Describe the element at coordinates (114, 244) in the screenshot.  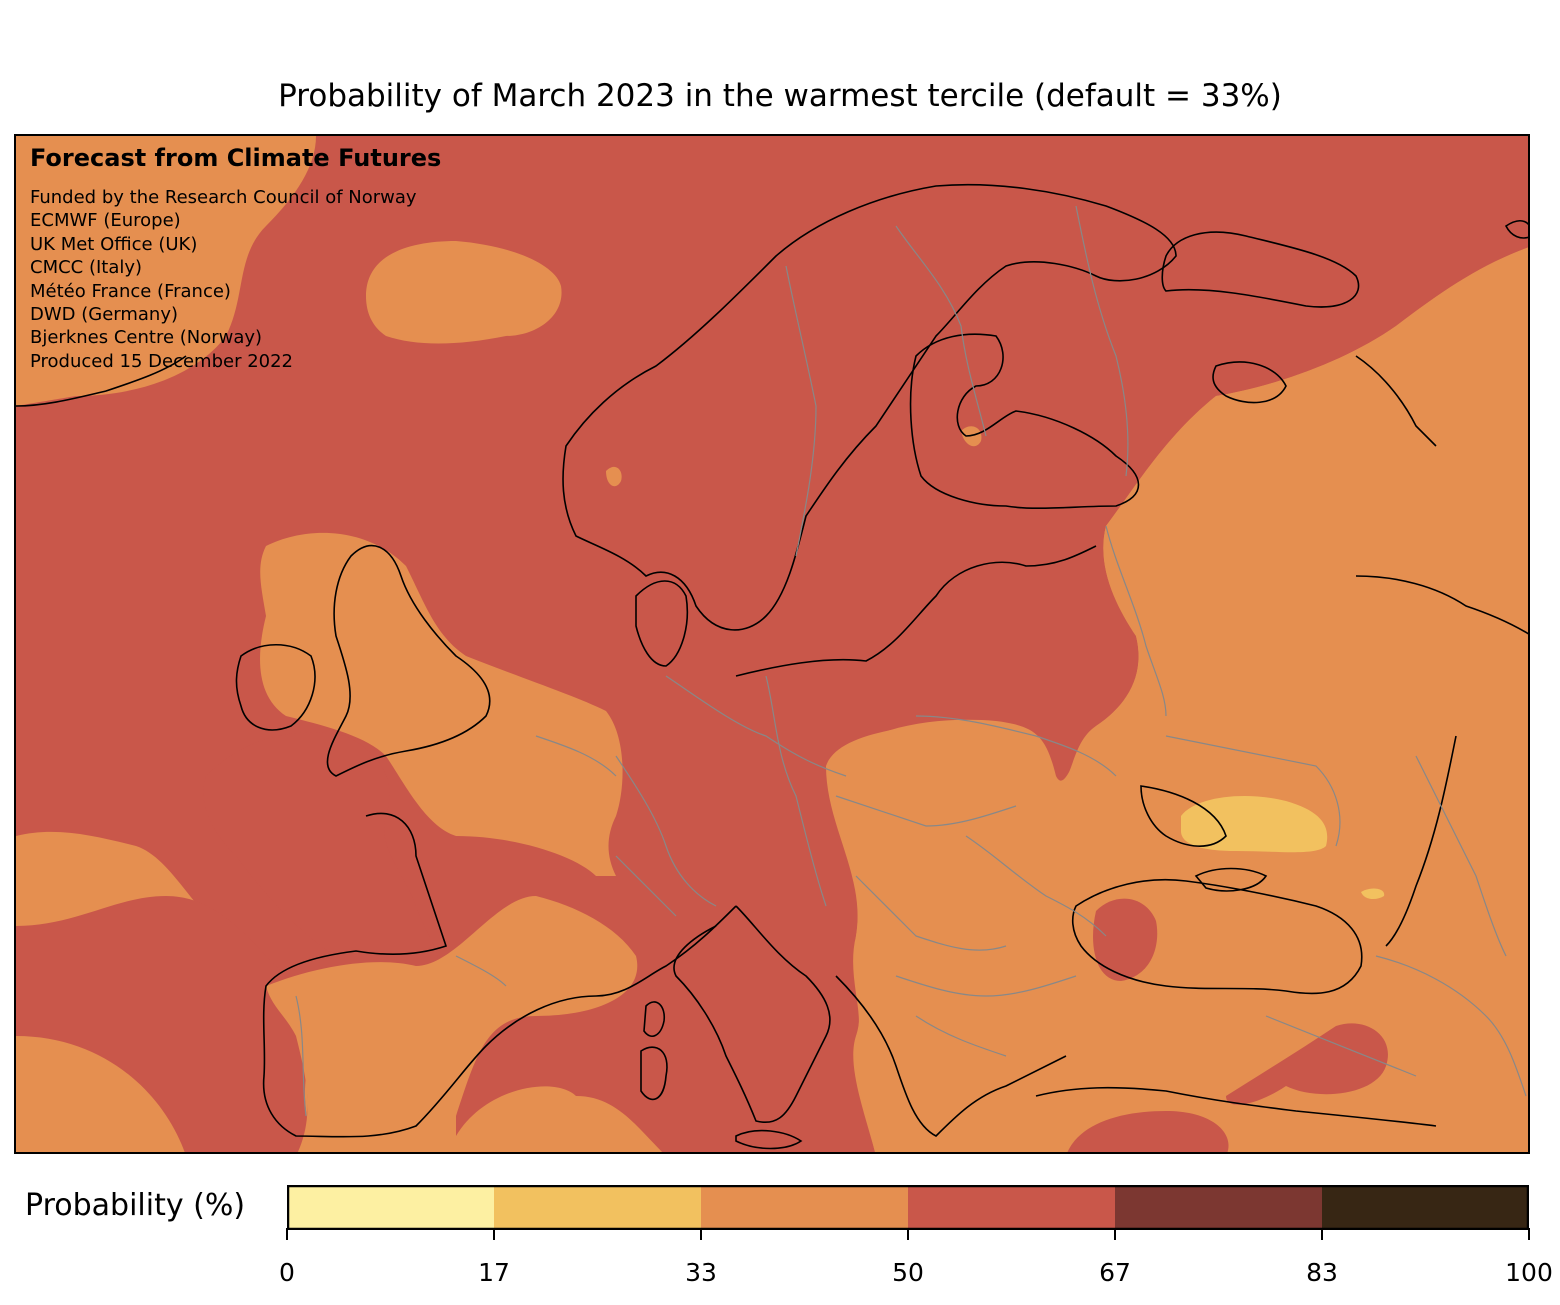
I see `credit-line: UK Met Office (UK)` at that location.